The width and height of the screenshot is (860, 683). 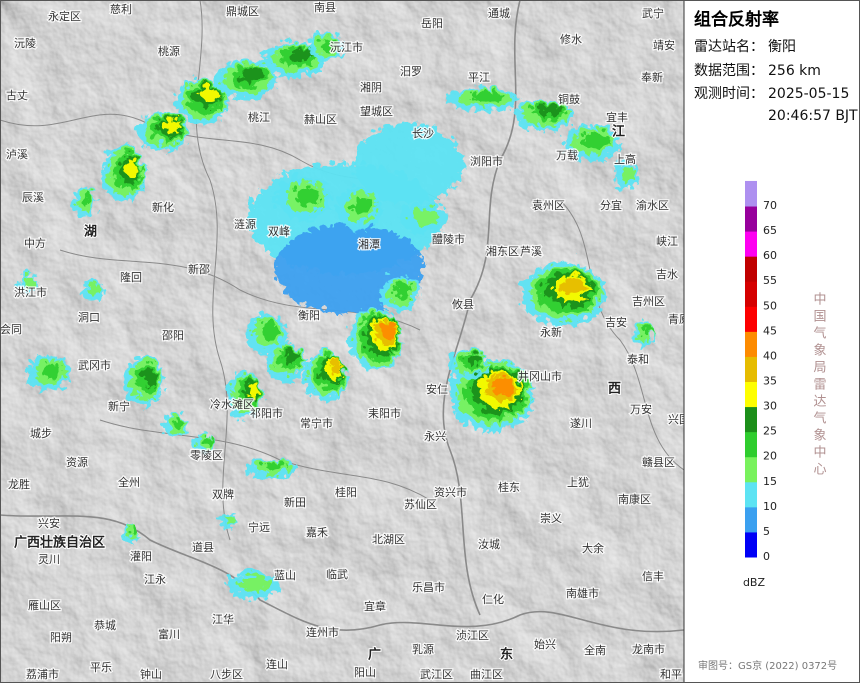 I want to click on place-label: 攸县, so click(x=463, y=304).